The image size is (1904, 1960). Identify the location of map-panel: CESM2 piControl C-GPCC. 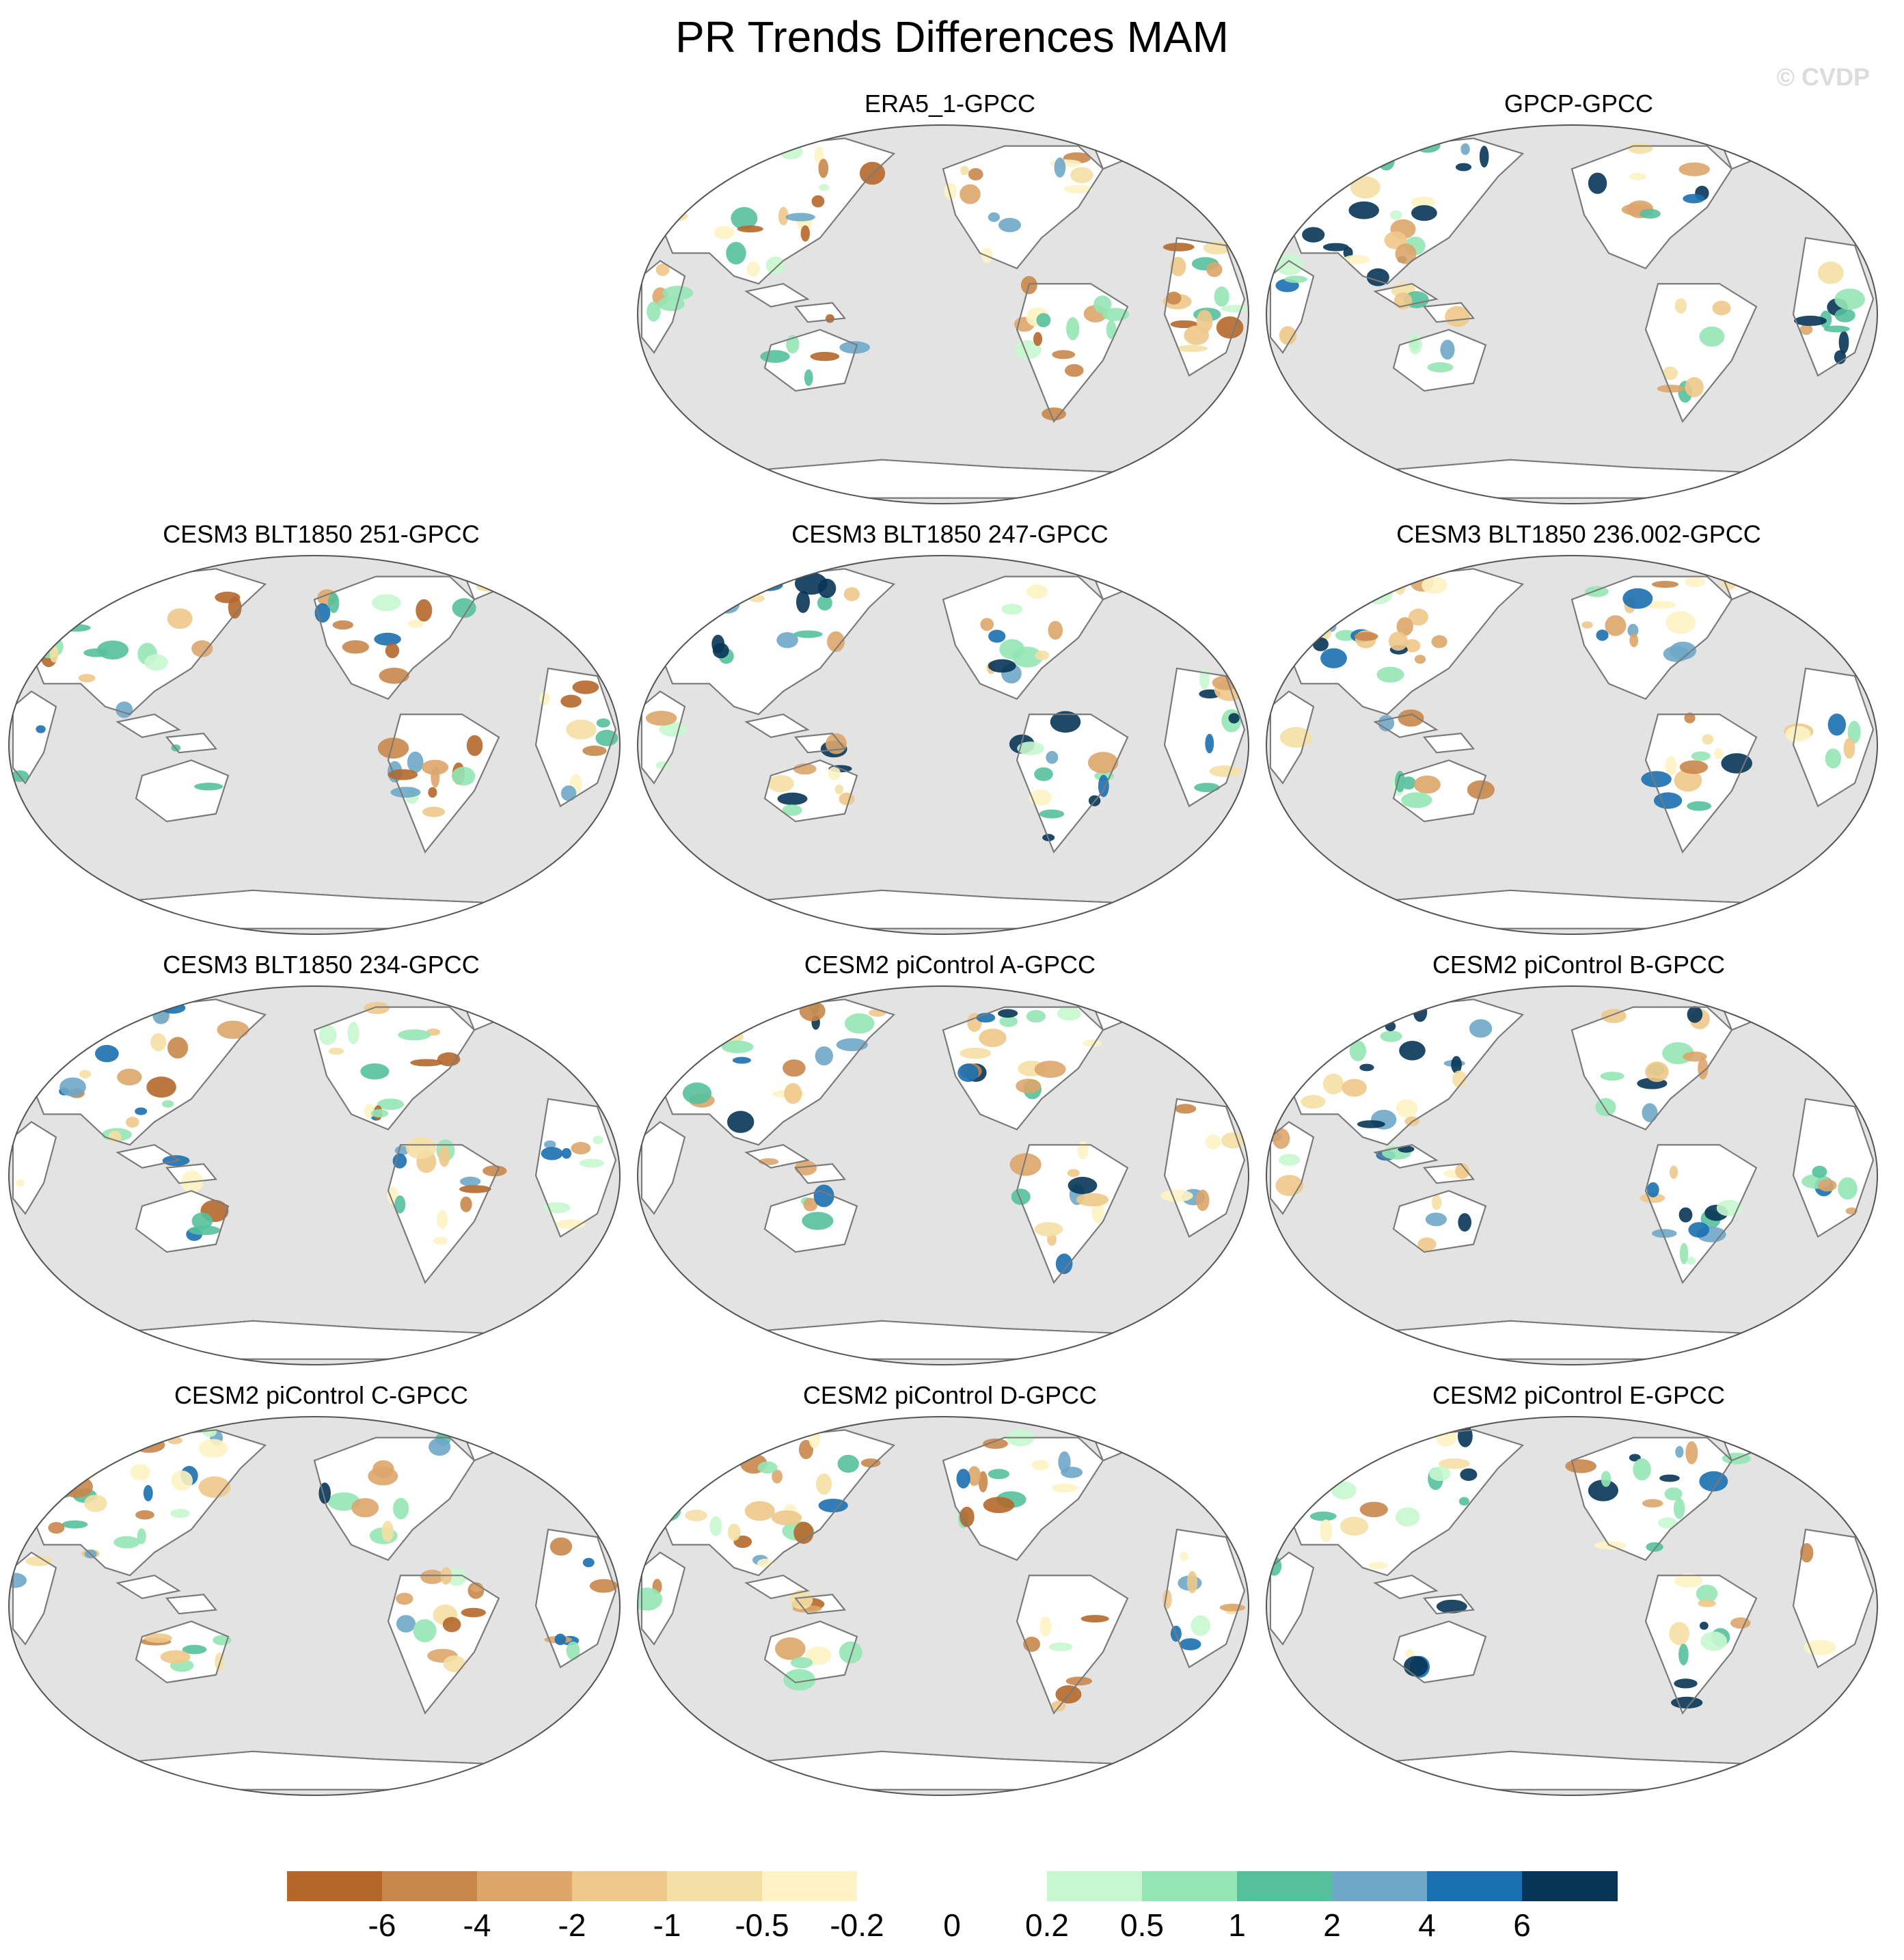
(321, 1599).